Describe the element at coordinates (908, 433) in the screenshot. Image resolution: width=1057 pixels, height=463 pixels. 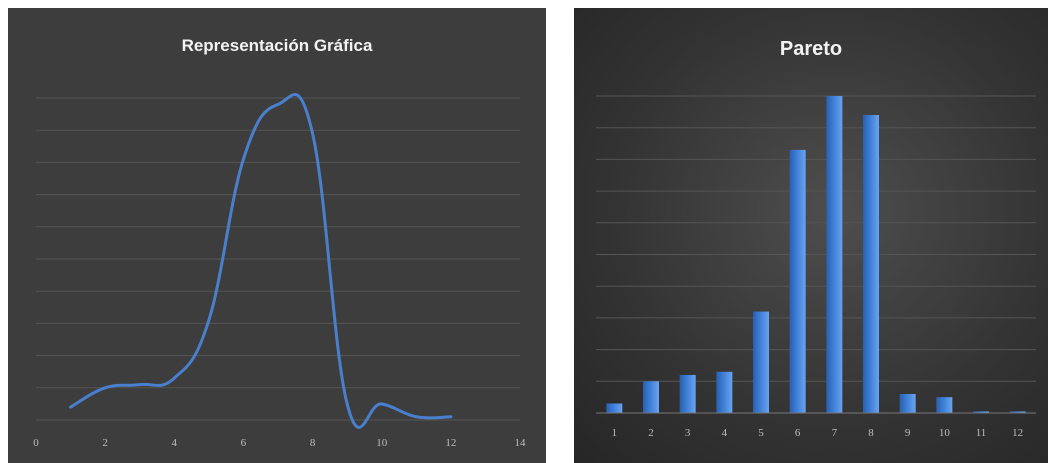
I see `x-tick-label: 9` at that location.